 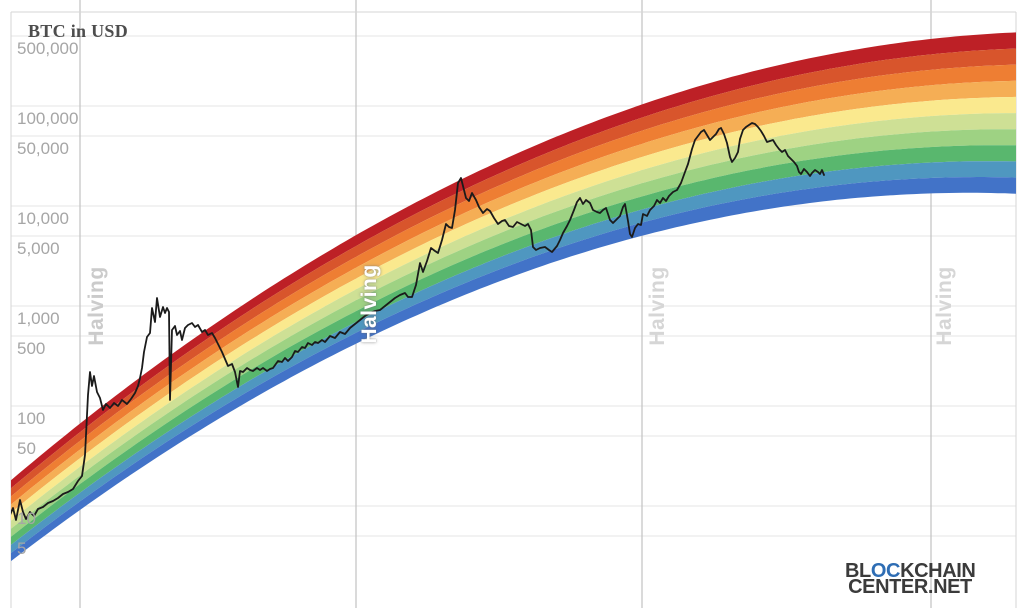 What do you see at coordinates (22, 548) in the screenshot?
I see `y-tick-label: 5` at bounding box center [22, 548].